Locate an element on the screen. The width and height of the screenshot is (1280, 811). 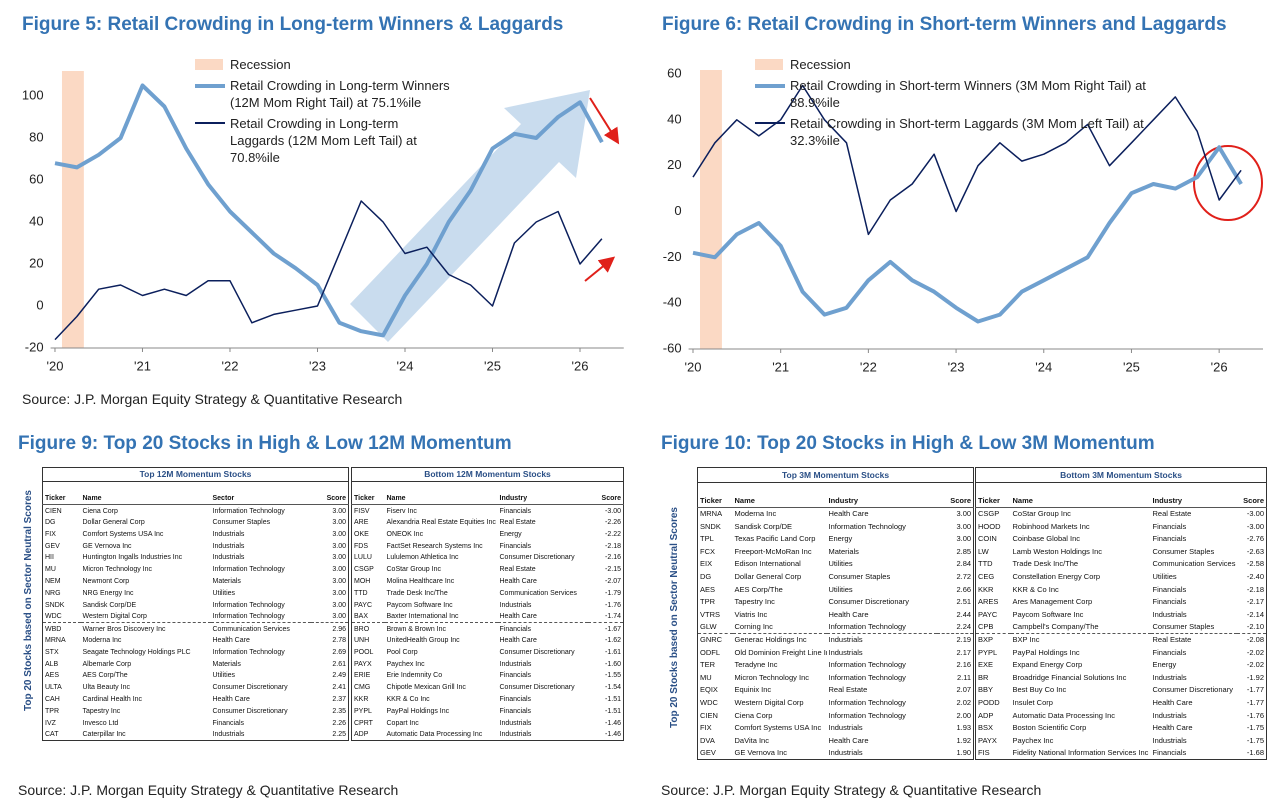
table-cell: WBD is located at coordinates (61, 628).